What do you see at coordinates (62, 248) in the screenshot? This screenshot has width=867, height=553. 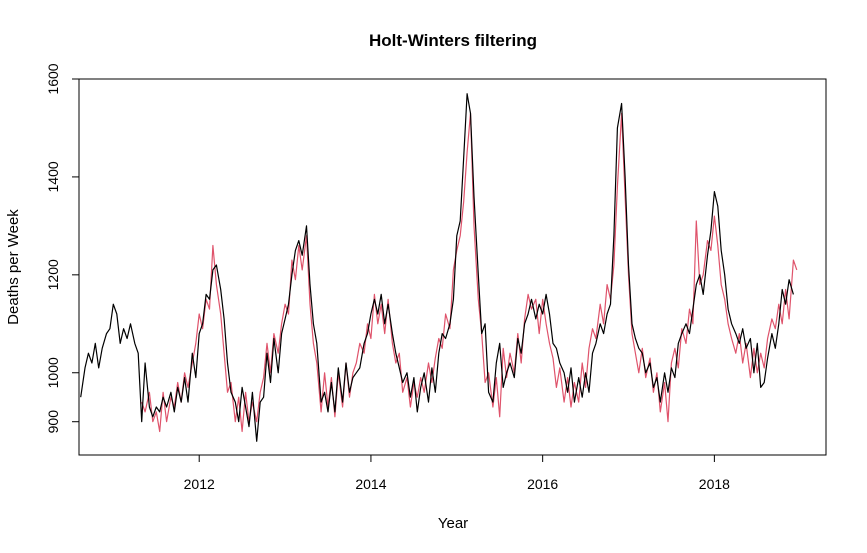 I see `y-axis: 900 1000 1200 1400 1600` at bounding box center [62, 248].